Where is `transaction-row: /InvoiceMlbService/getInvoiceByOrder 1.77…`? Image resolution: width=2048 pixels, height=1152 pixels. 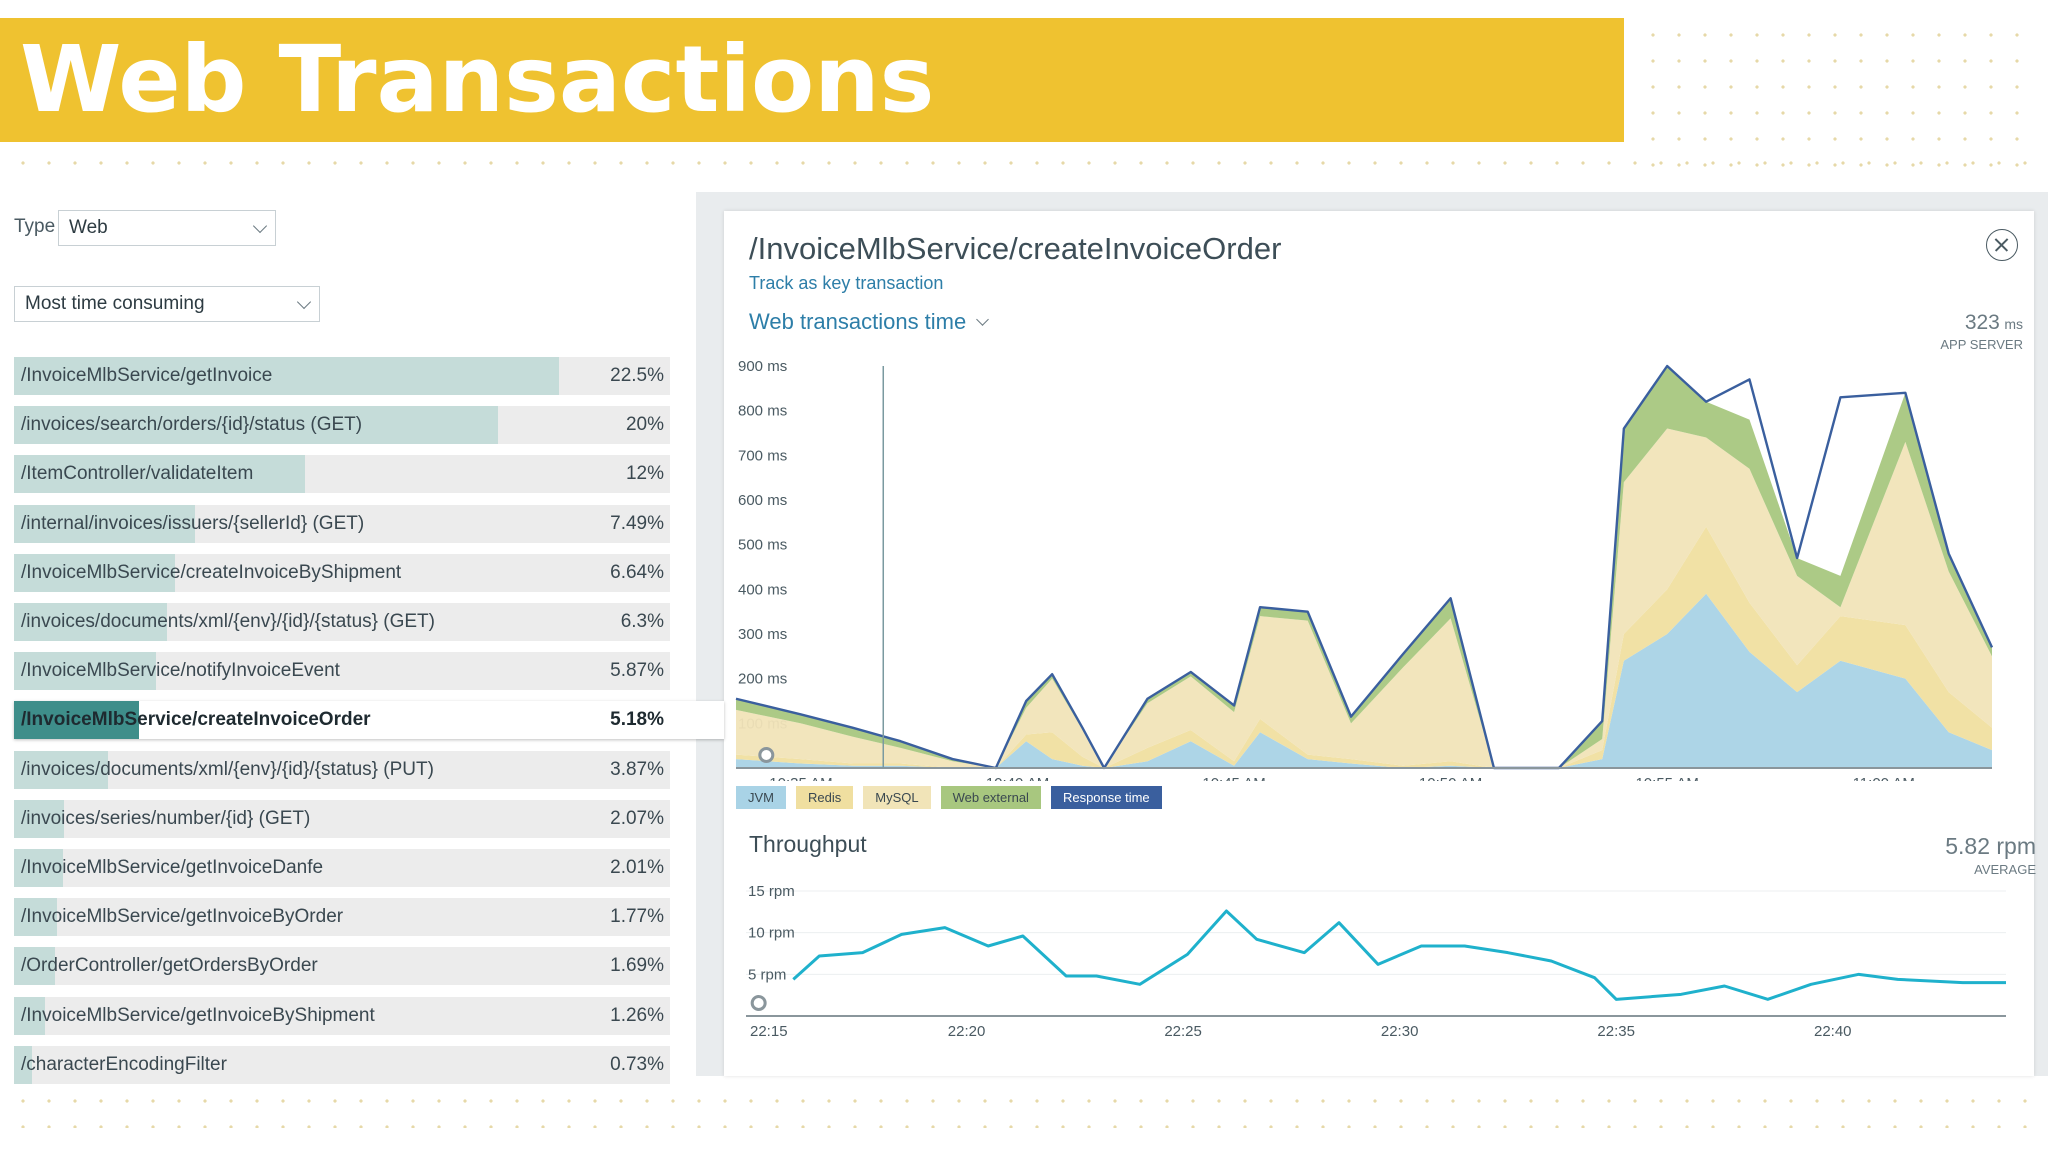 transaction-row: /InvoiceMlbService/getInvoiceByOrder 1.77… is located at coordinates (342, 917).